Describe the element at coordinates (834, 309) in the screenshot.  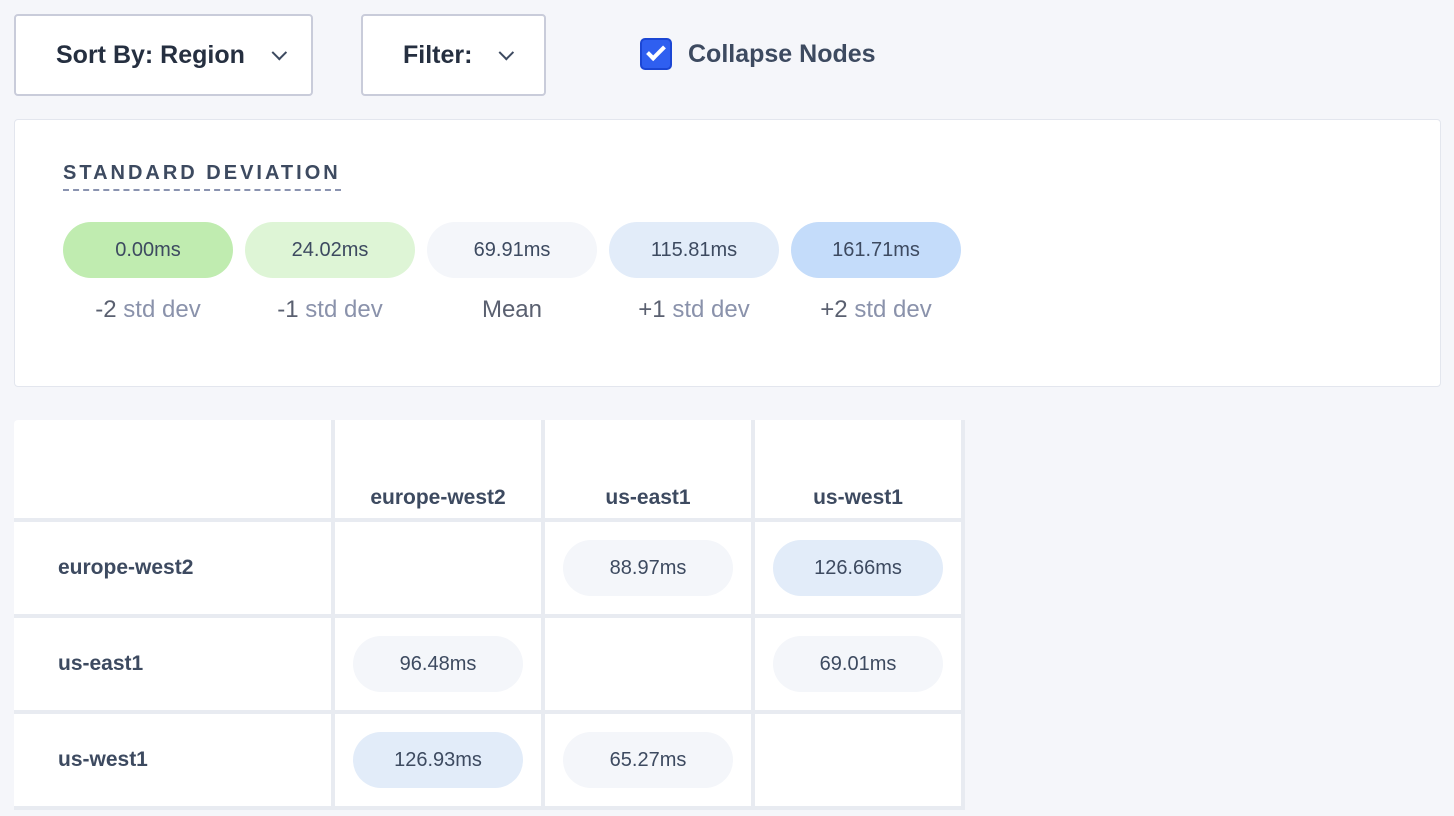
I see `legend-sign: +2` at that location.